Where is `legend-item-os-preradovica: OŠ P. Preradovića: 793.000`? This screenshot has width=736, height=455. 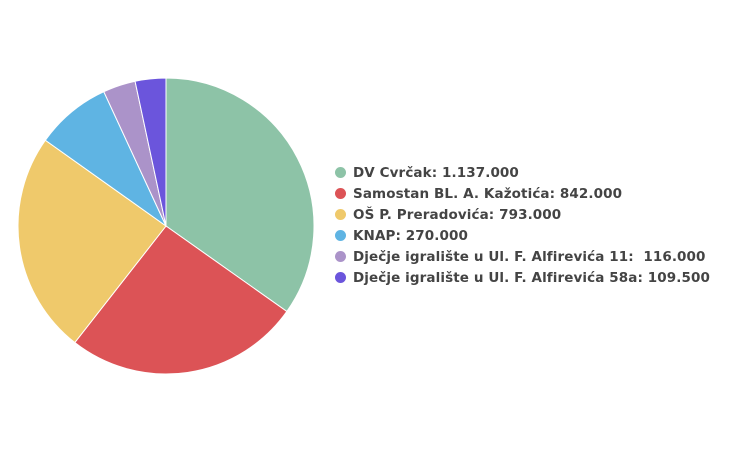
legend-item-os-preradovica: OŠ P. Preradovića: 793.000 is located at coordinates (522, 214).